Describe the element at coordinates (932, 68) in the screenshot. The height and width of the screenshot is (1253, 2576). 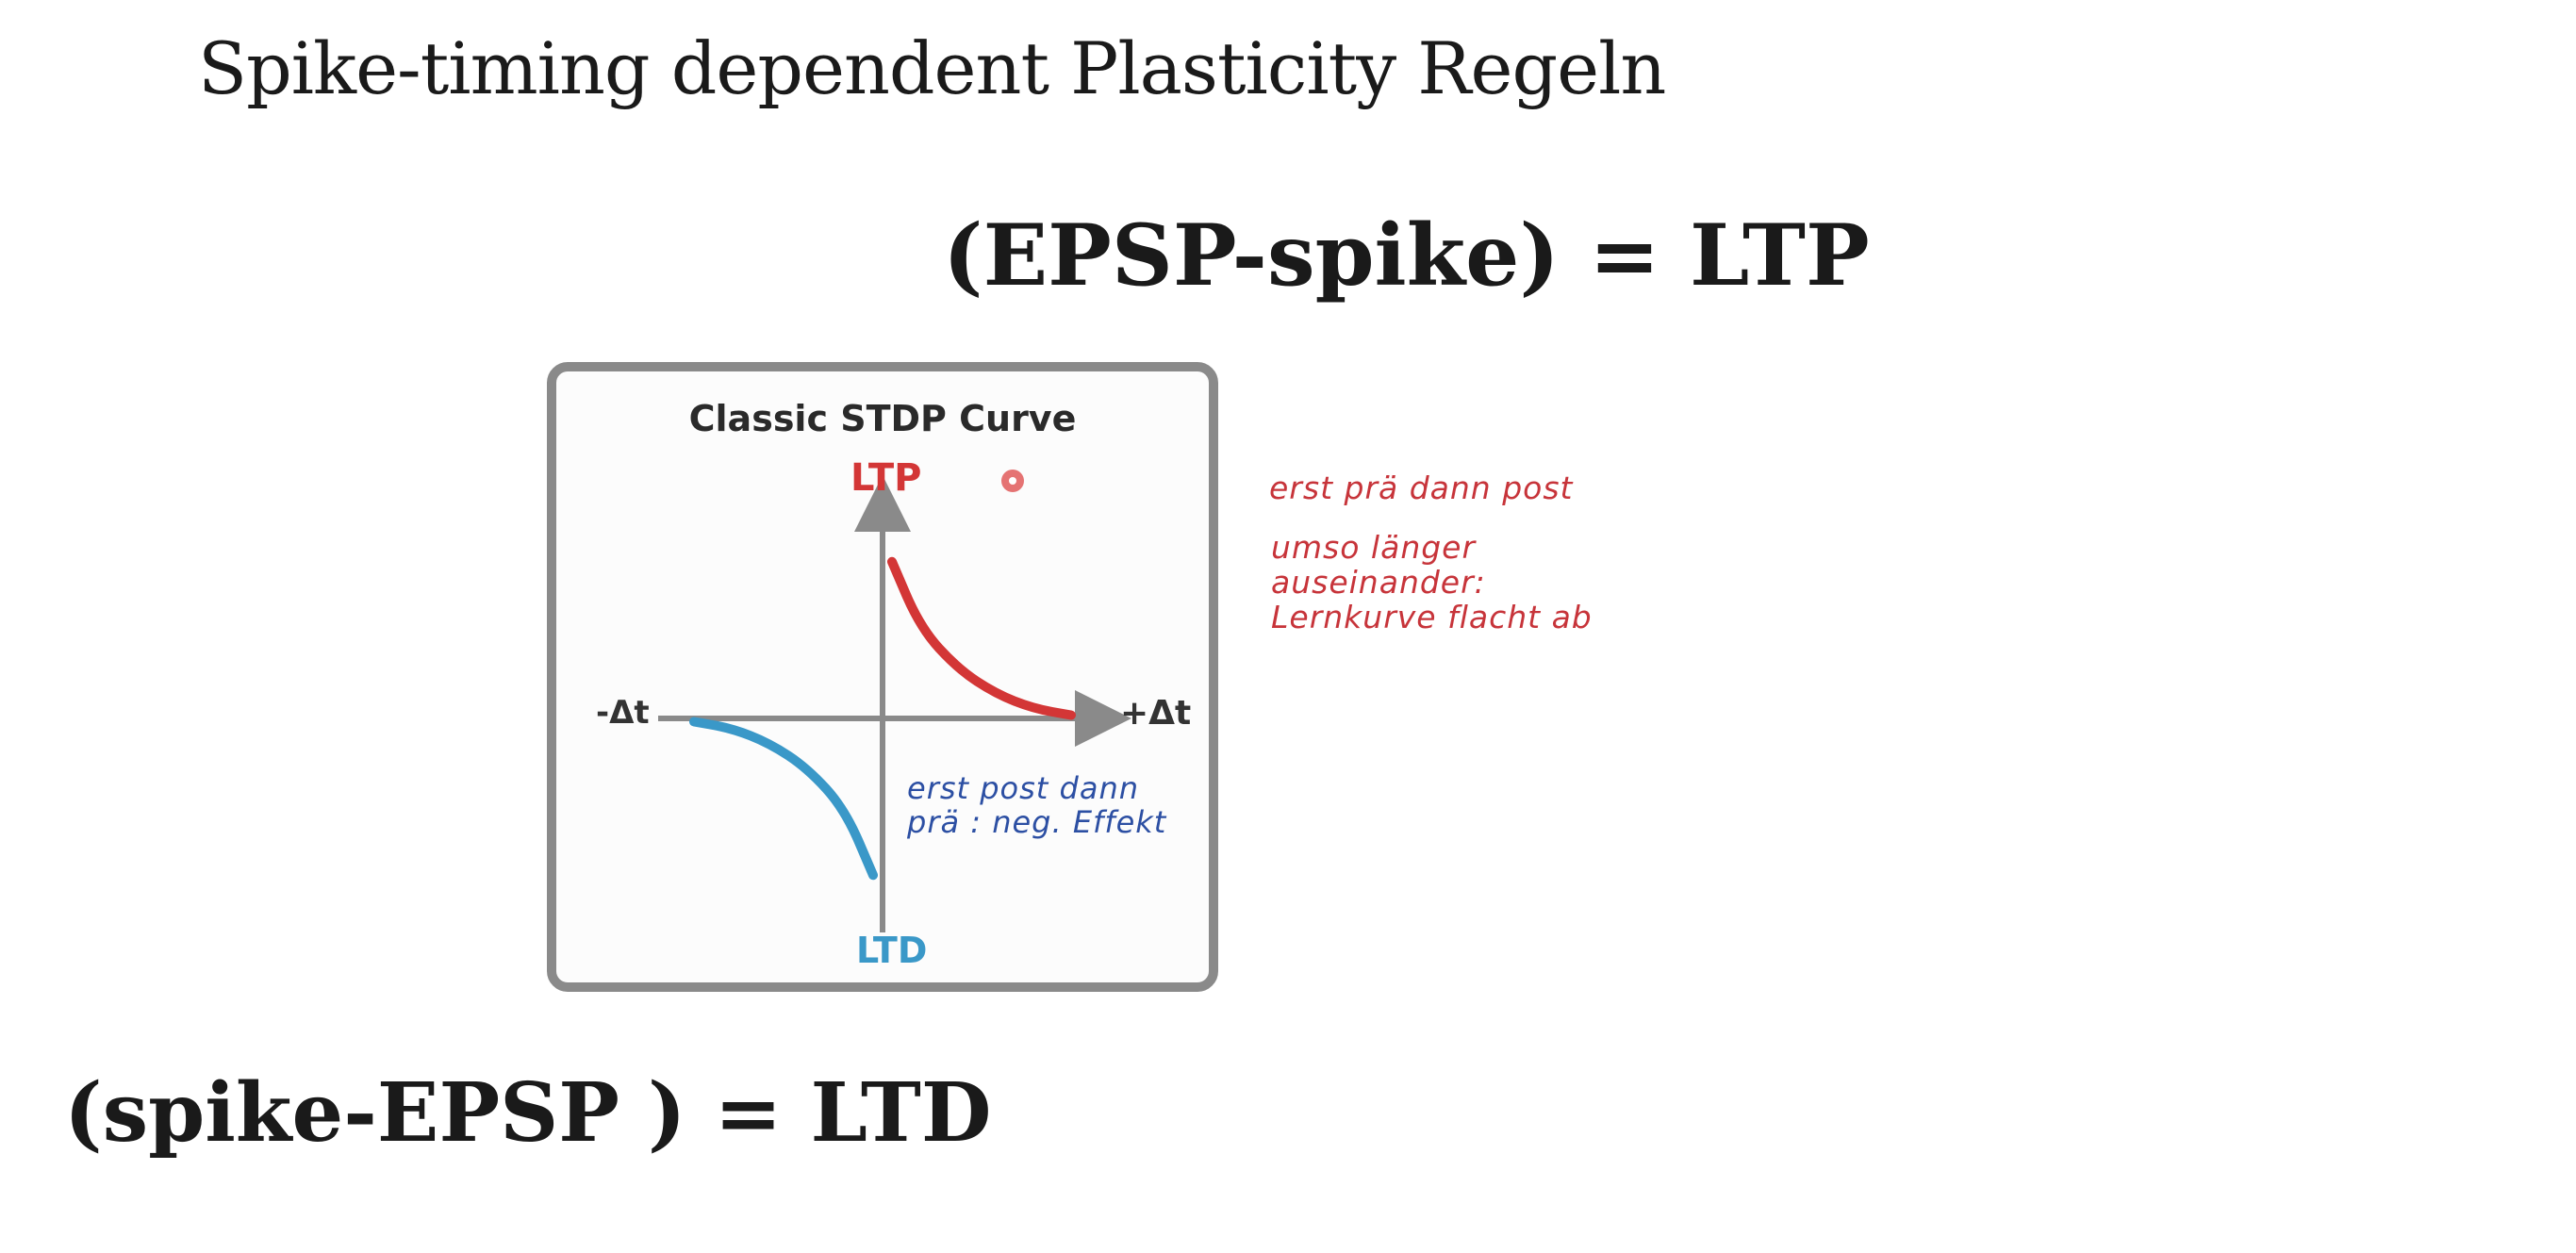
I see `page-title: Spike-timing dependent Plasticity Regeln` at that location.